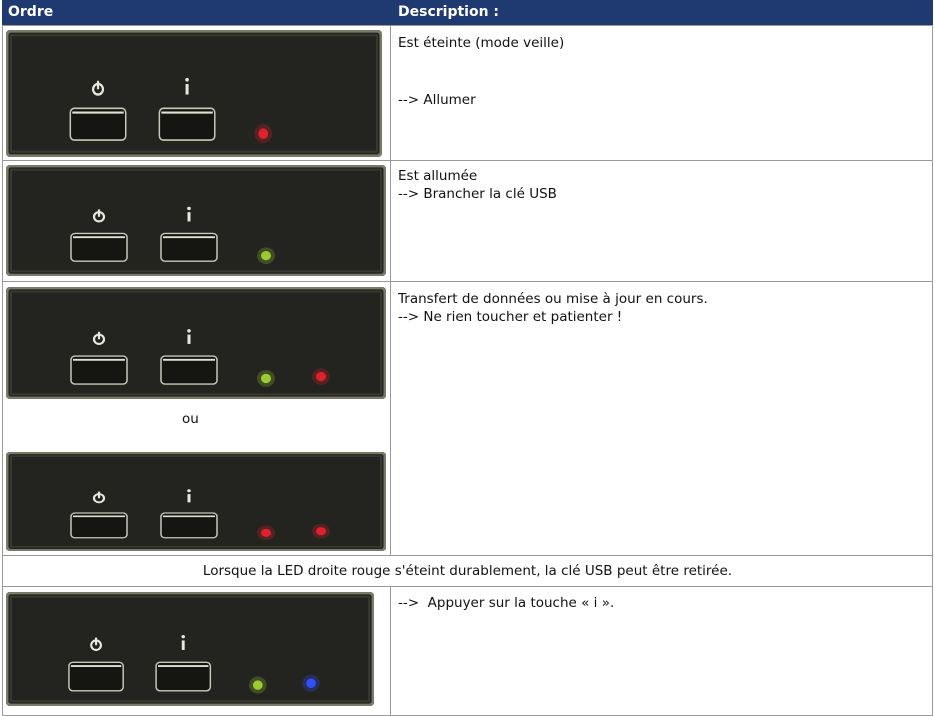 The width and height of the screenshot is (935, 716). Describe the element at coordinates (437, 100) in the screenshot. I see `description: --> Allumer` at that location.